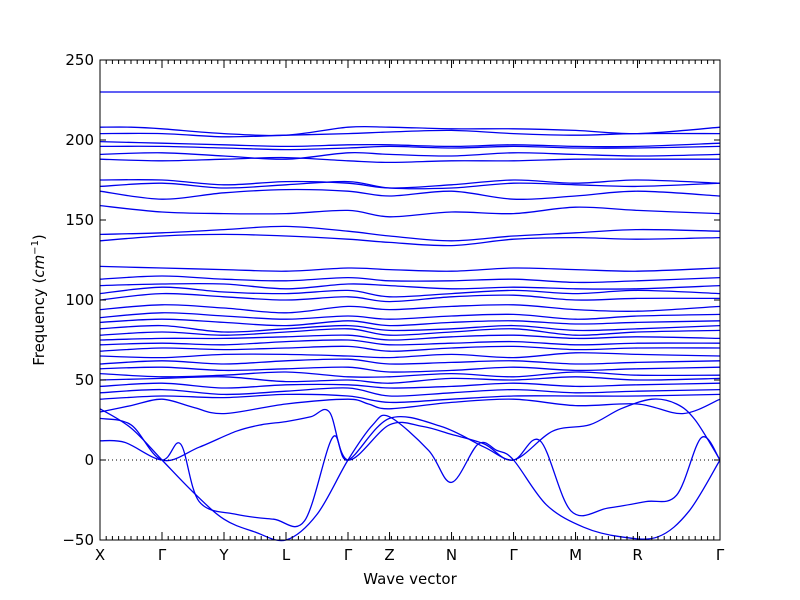 This screenshot has width=800, height=600. I want to click on y-tick-label: 100, so click(79, 300).